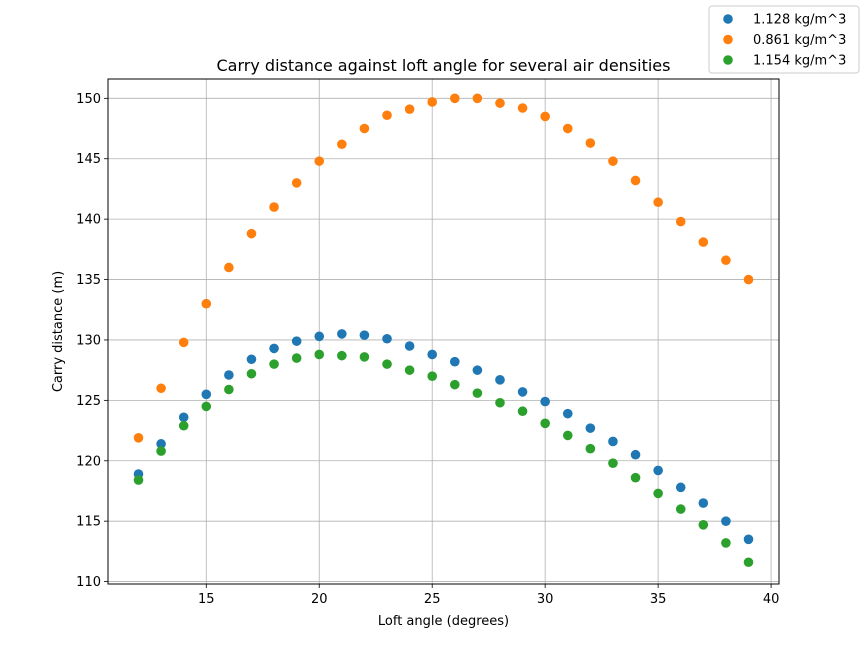  I want to click on y-tick-label: 135, so click(88, 280).